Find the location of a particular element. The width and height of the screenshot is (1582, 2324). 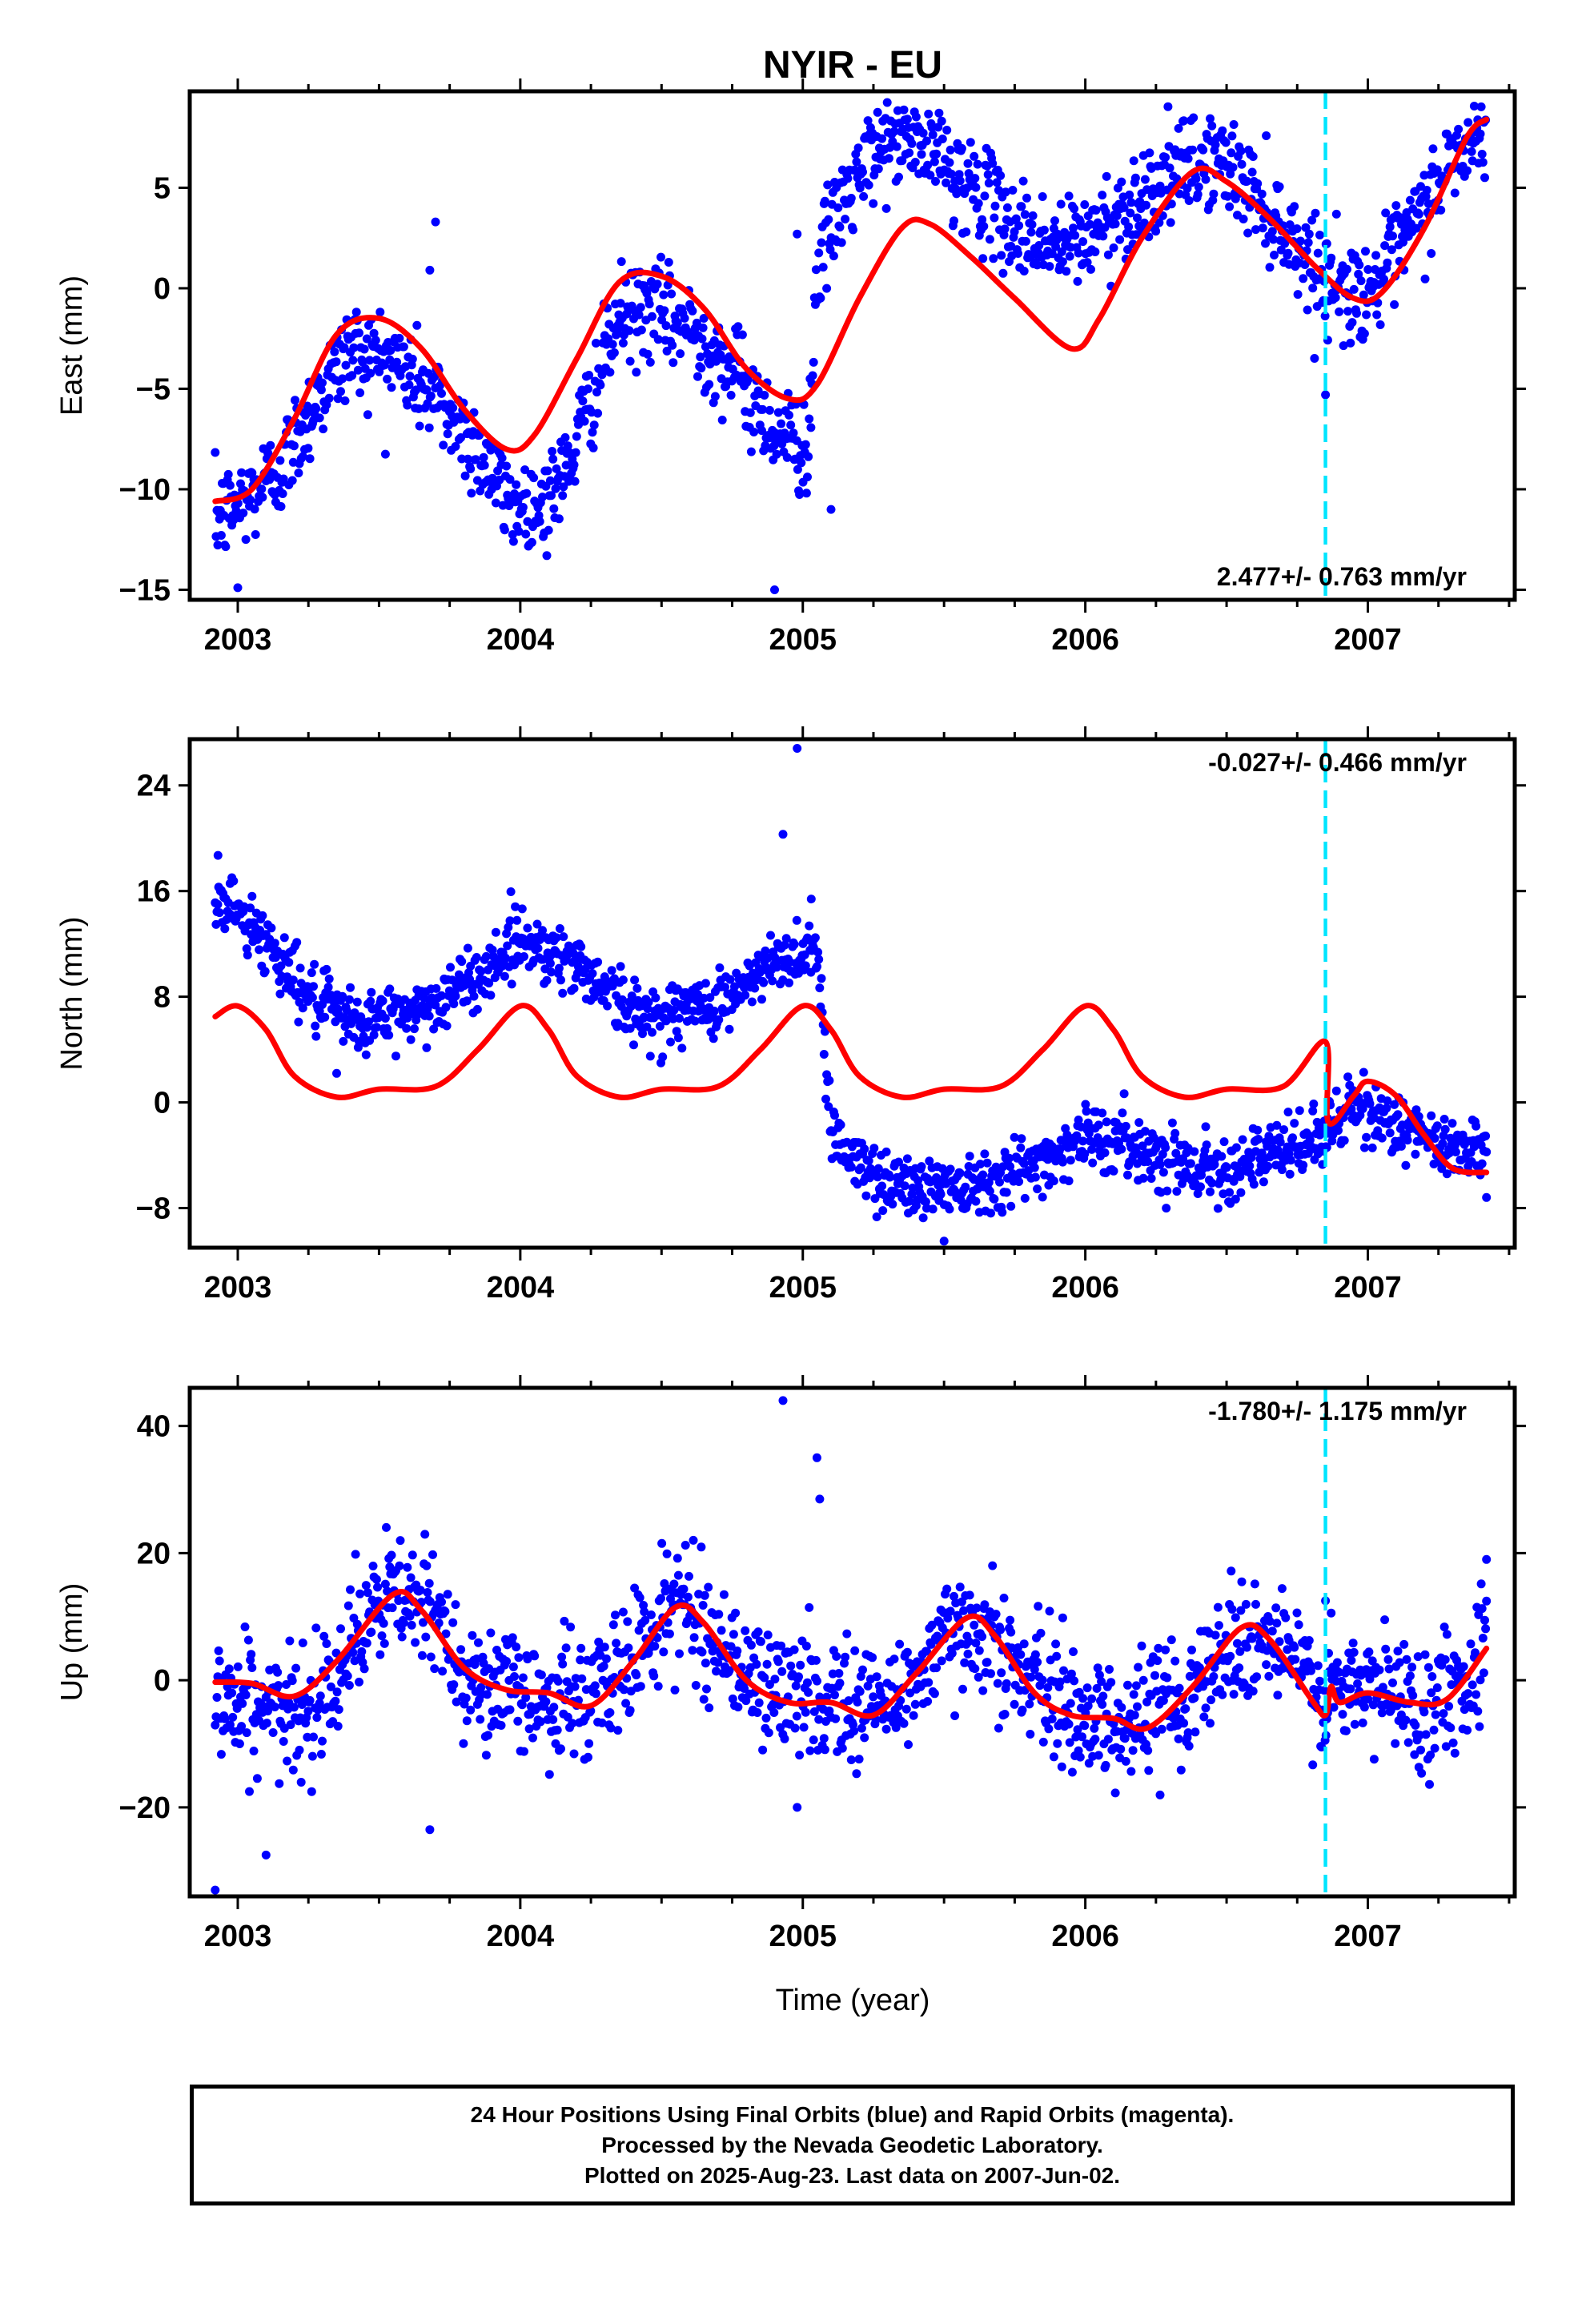

rate-label: -0.027+/- 0.466 mm/yr is located at coordinates (1337, 762).